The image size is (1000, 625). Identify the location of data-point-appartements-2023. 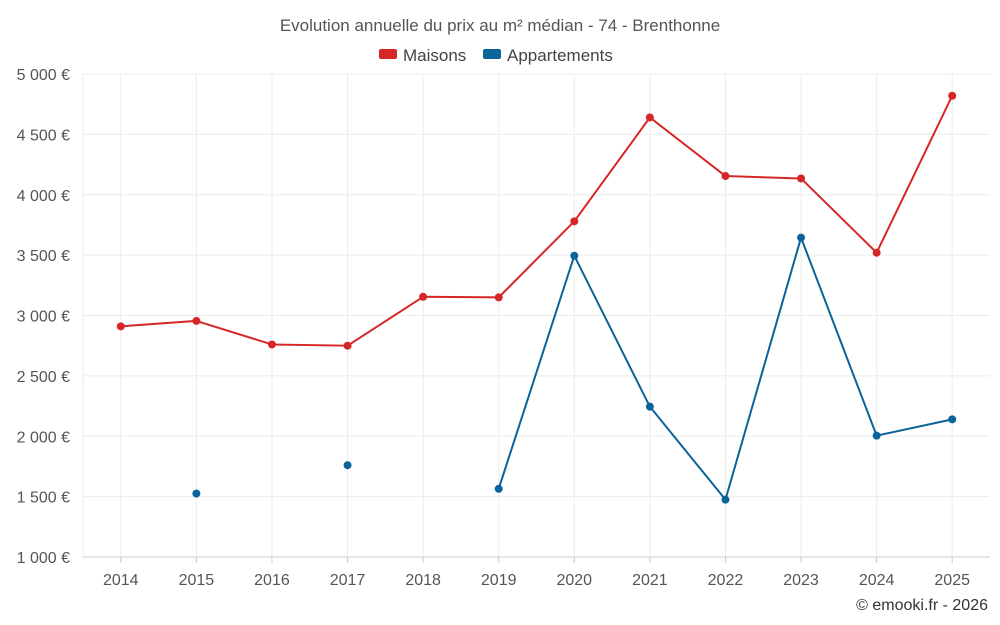
(801, 237).